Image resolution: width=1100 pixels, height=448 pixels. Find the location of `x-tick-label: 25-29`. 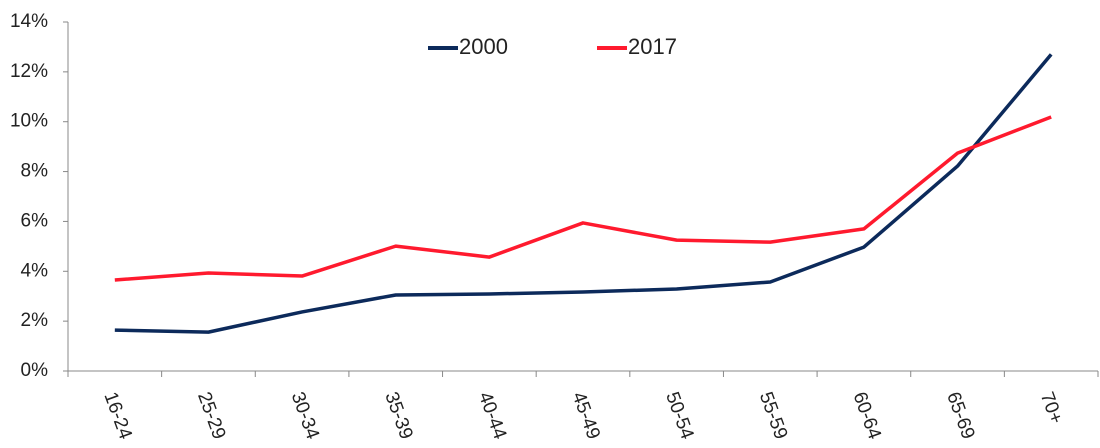

x-tick-label: 25-29 is located at coordinates (211, 415).